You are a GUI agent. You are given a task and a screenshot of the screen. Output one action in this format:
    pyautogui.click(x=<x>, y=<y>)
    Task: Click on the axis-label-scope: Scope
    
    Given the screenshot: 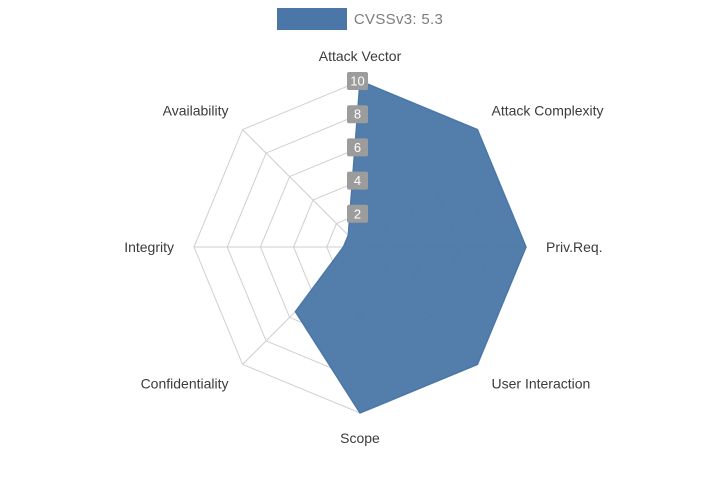 What is the action you would take?
    pyautogui.click(x=360, y=438)
    